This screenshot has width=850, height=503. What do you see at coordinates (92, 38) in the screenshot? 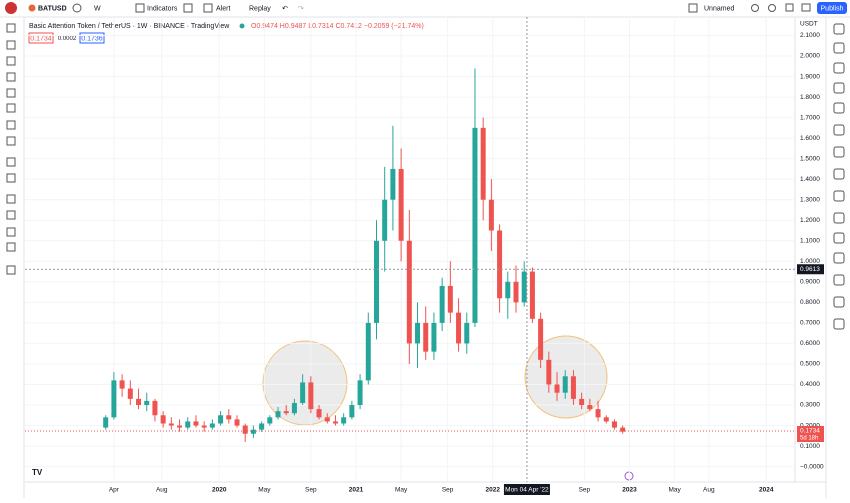
I see `ask-box` at bounding box center [92, 38].